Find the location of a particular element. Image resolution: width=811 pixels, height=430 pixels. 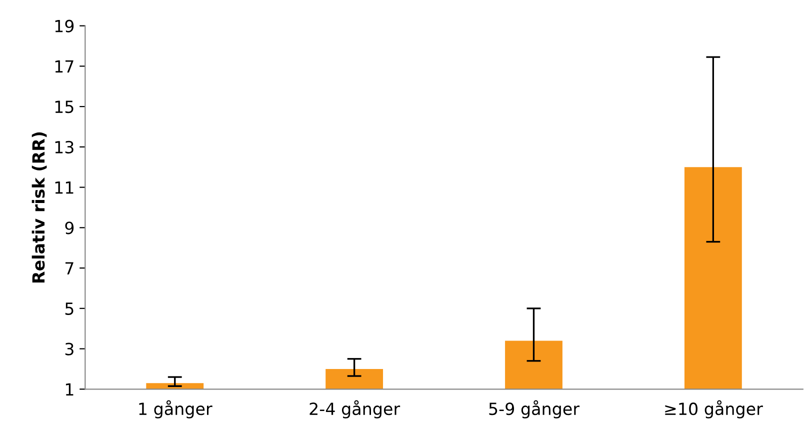

y-tick-label: 17 is located at coordinates (64, 66).